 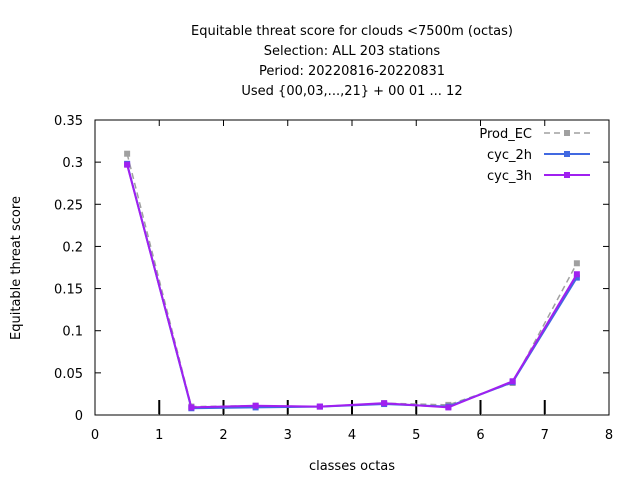 What do you see at coordinates (68, 374) in the screenshot?
I see `y-tick-label: 0.05` at bounding box center [68, 374].